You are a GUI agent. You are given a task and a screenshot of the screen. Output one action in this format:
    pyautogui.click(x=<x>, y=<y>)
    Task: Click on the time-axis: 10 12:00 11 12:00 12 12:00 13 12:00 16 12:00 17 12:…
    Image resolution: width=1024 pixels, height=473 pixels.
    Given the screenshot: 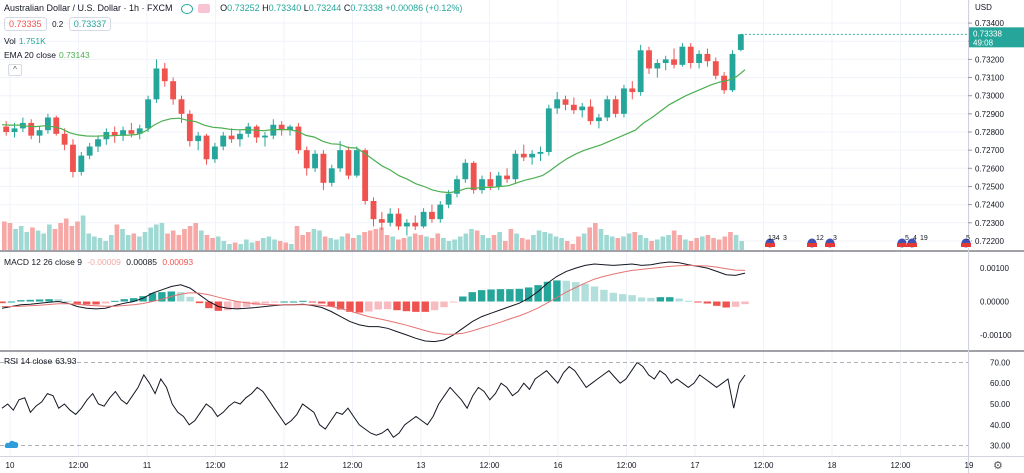 What is the action you would take?
    pyautogui.click(x=490, y=465)
    